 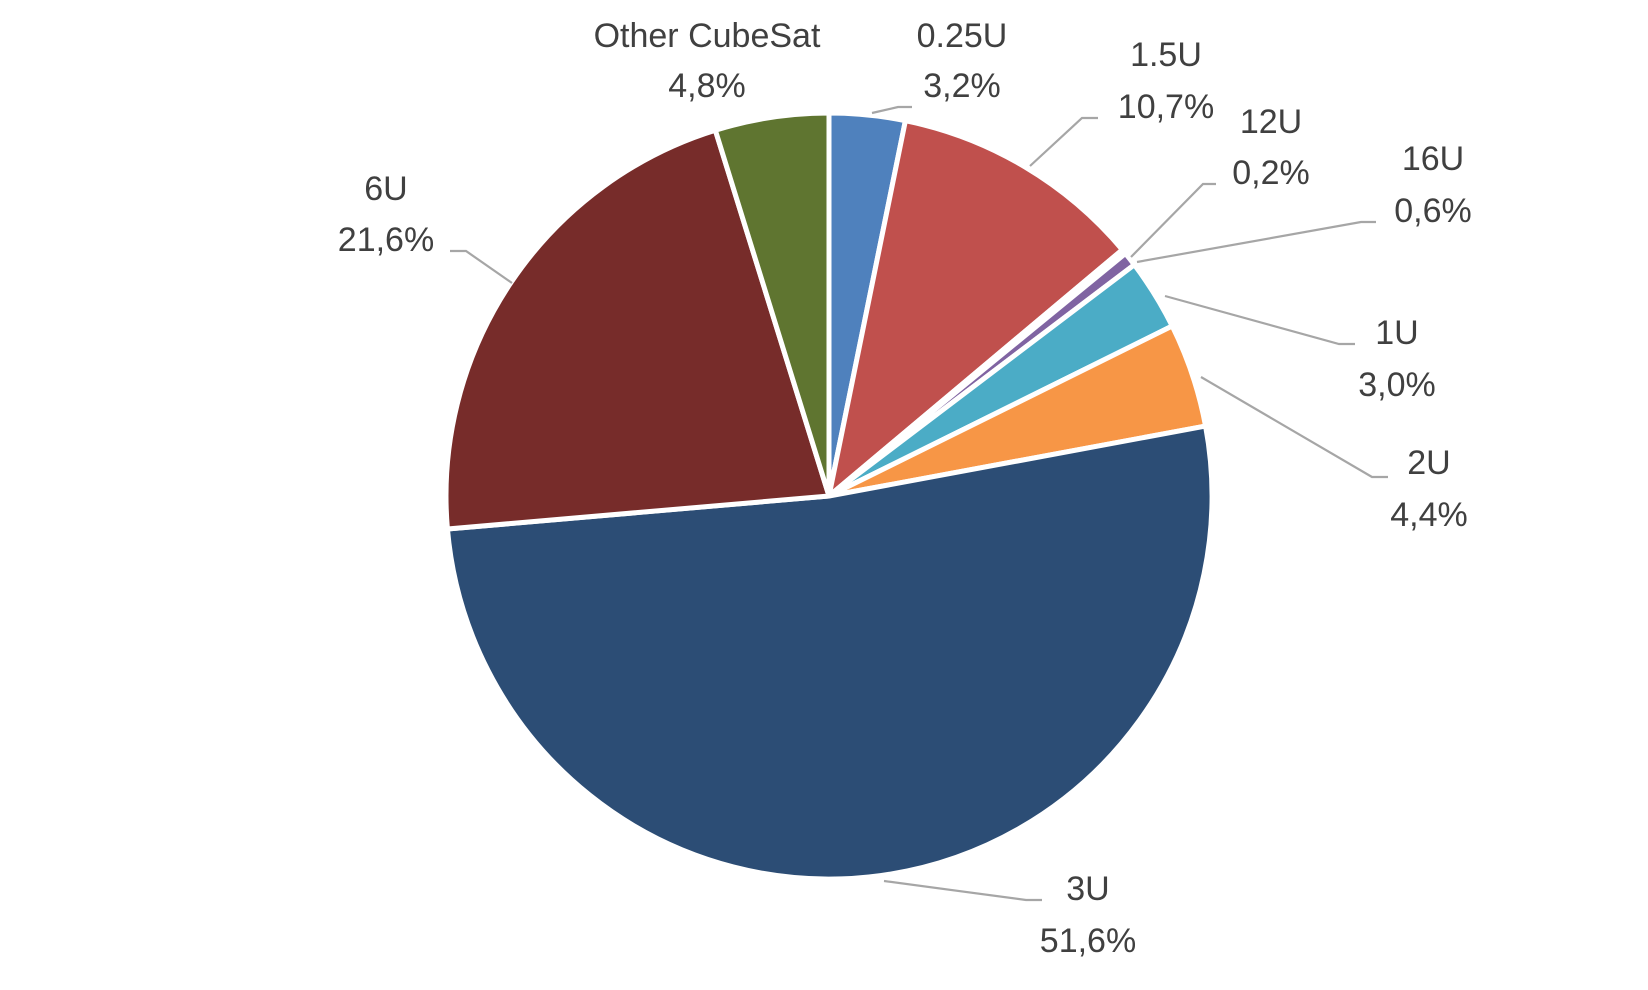 I want to click on slice-name-label-3u: 3U, so click(x=1087, y=889).